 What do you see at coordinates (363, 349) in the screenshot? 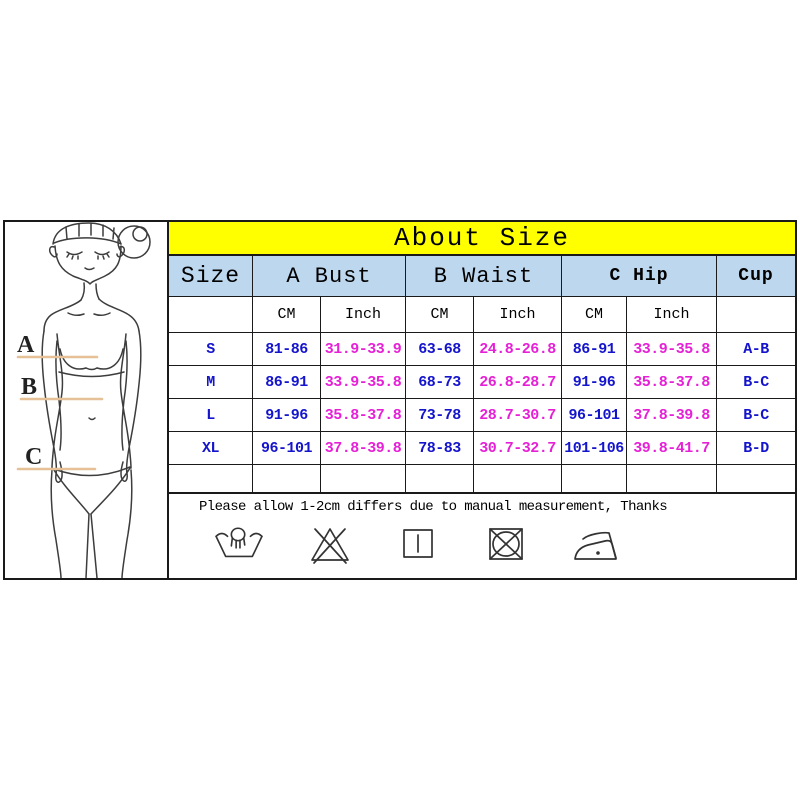
I see `bust-inch-value: 31.9-33.9` at bounding box center [363, 349].